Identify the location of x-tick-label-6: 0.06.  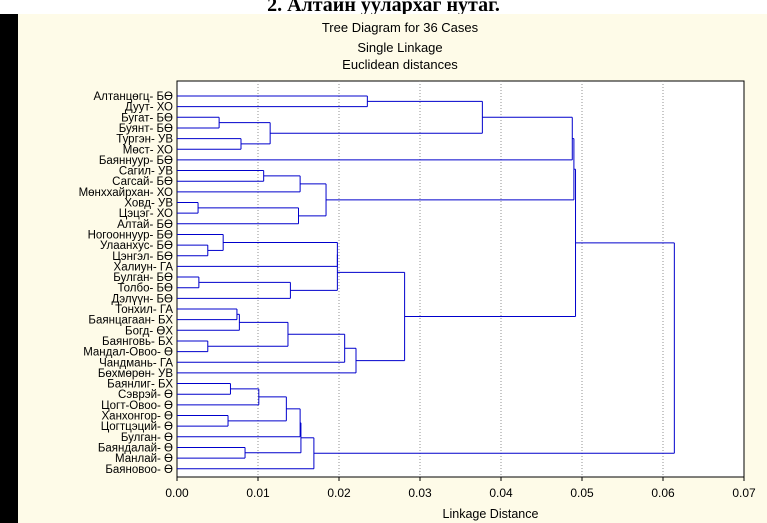
(663, 493).